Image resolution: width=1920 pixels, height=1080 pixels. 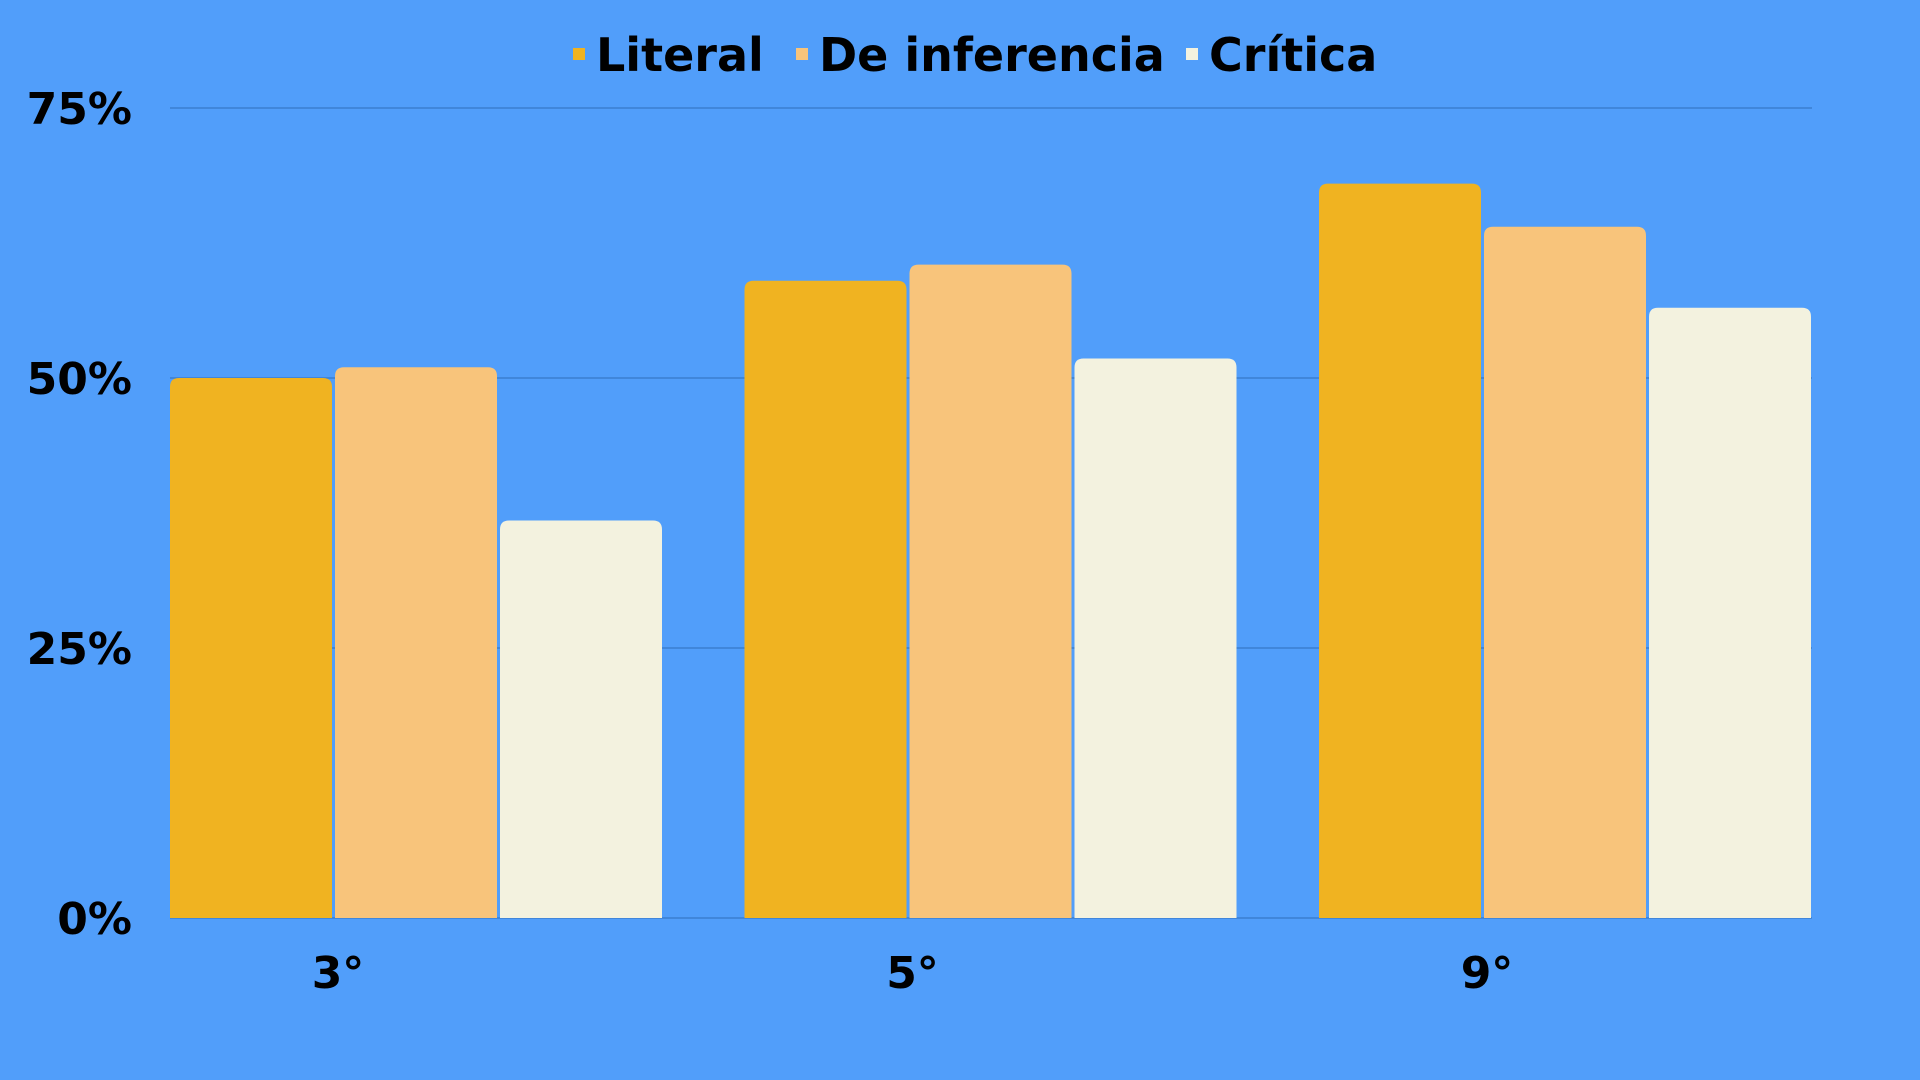 I want to click on legend-item: De inferencia, so click(x=980, y=55).